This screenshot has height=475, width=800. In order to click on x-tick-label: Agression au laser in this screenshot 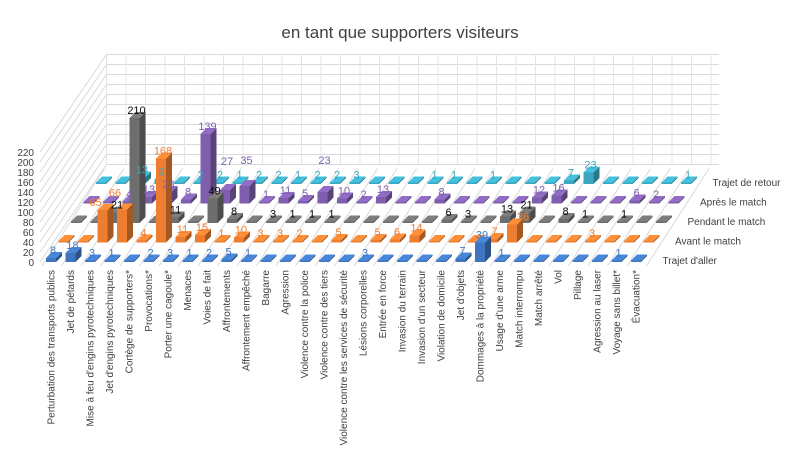, I will do `click(598, 310)`.